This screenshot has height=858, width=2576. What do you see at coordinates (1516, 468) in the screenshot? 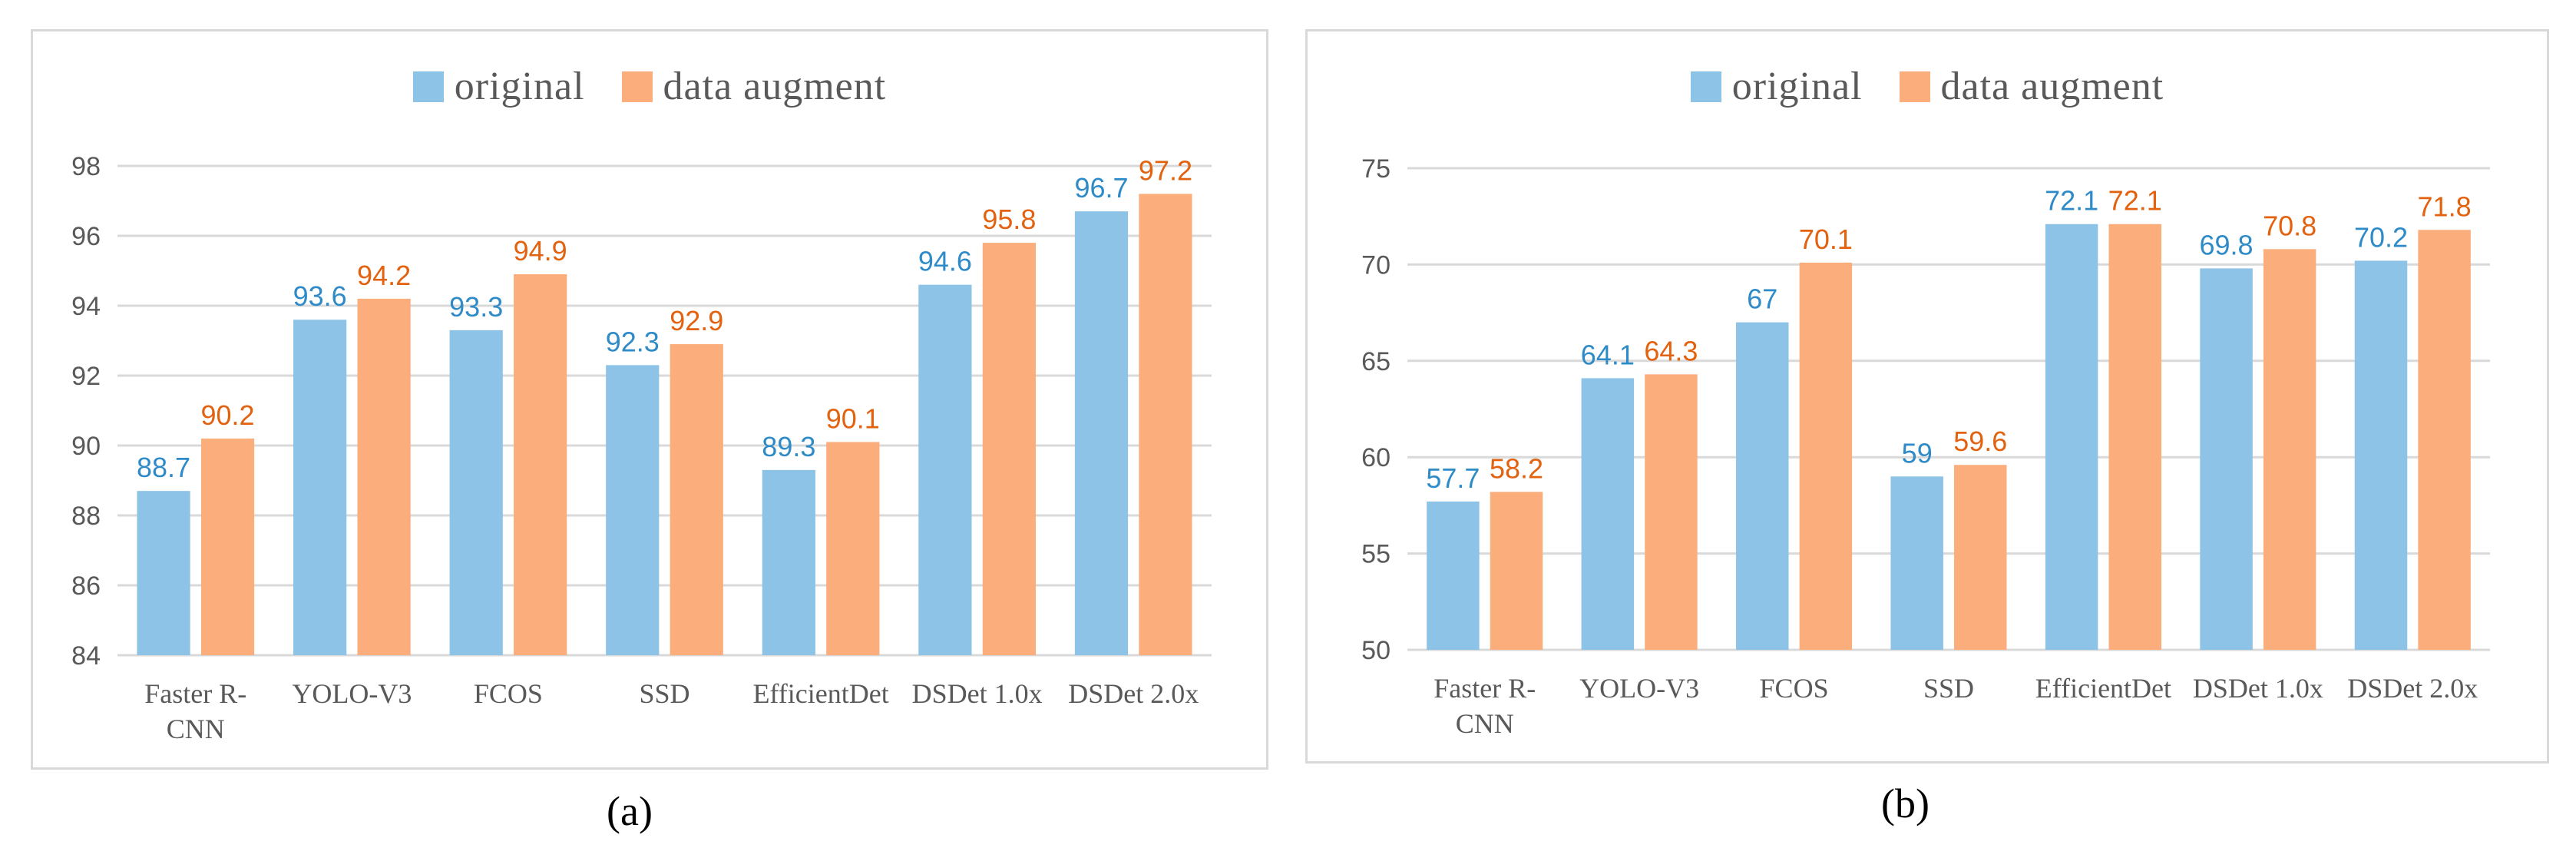
I see `data-label-augment: 58.2` at bounding box center [1516, 468].